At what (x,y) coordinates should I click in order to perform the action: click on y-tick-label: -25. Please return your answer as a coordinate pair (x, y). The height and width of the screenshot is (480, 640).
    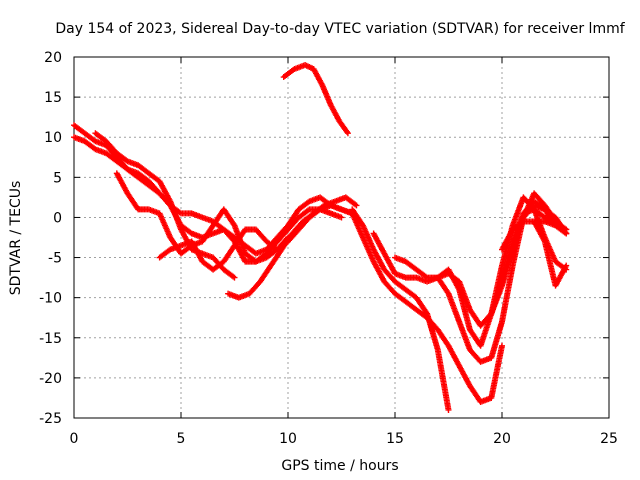
    Looking at the image, I should click on (50, 419).